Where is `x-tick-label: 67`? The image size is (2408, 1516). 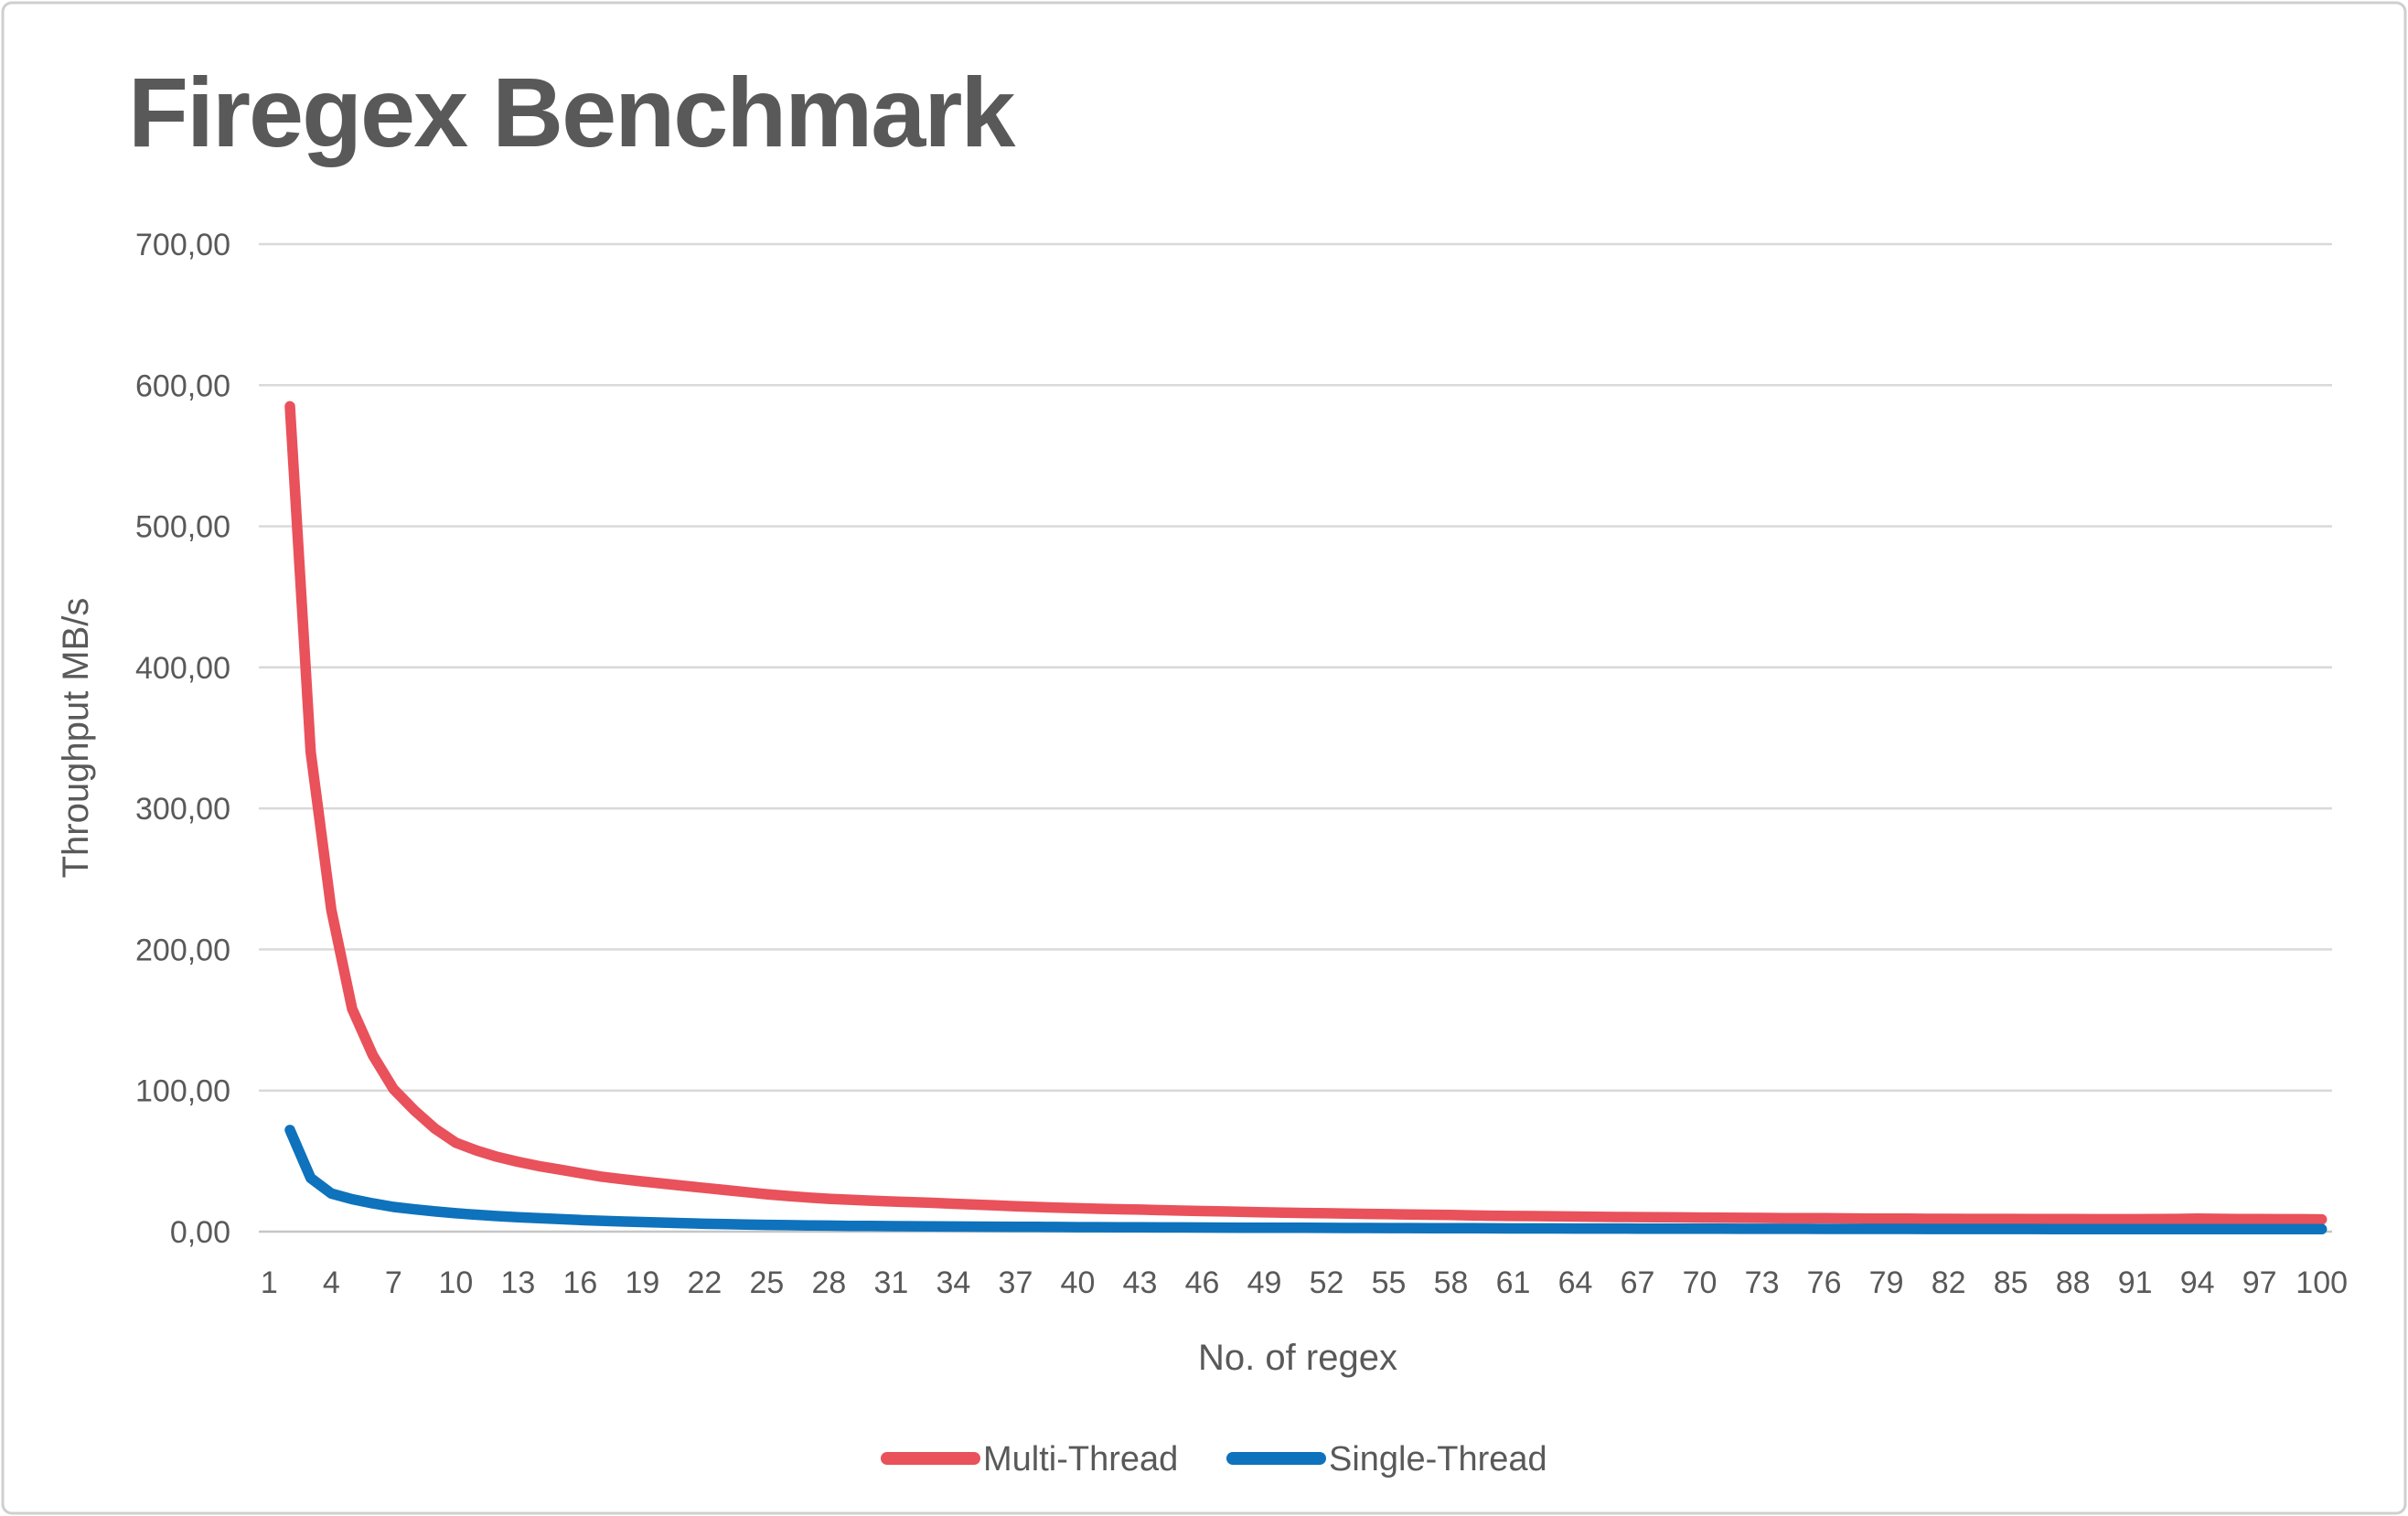
x-tick-label: 67 is located at coordinates (1638, 1282).